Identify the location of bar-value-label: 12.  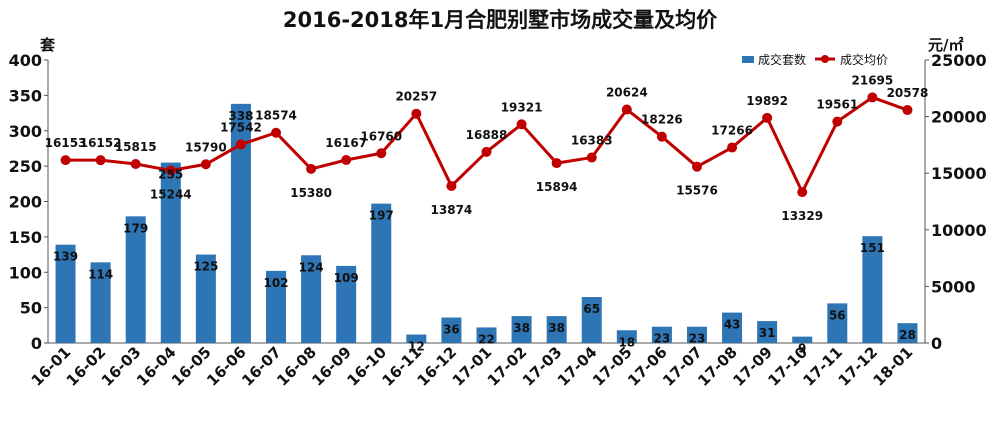
(416, 347).